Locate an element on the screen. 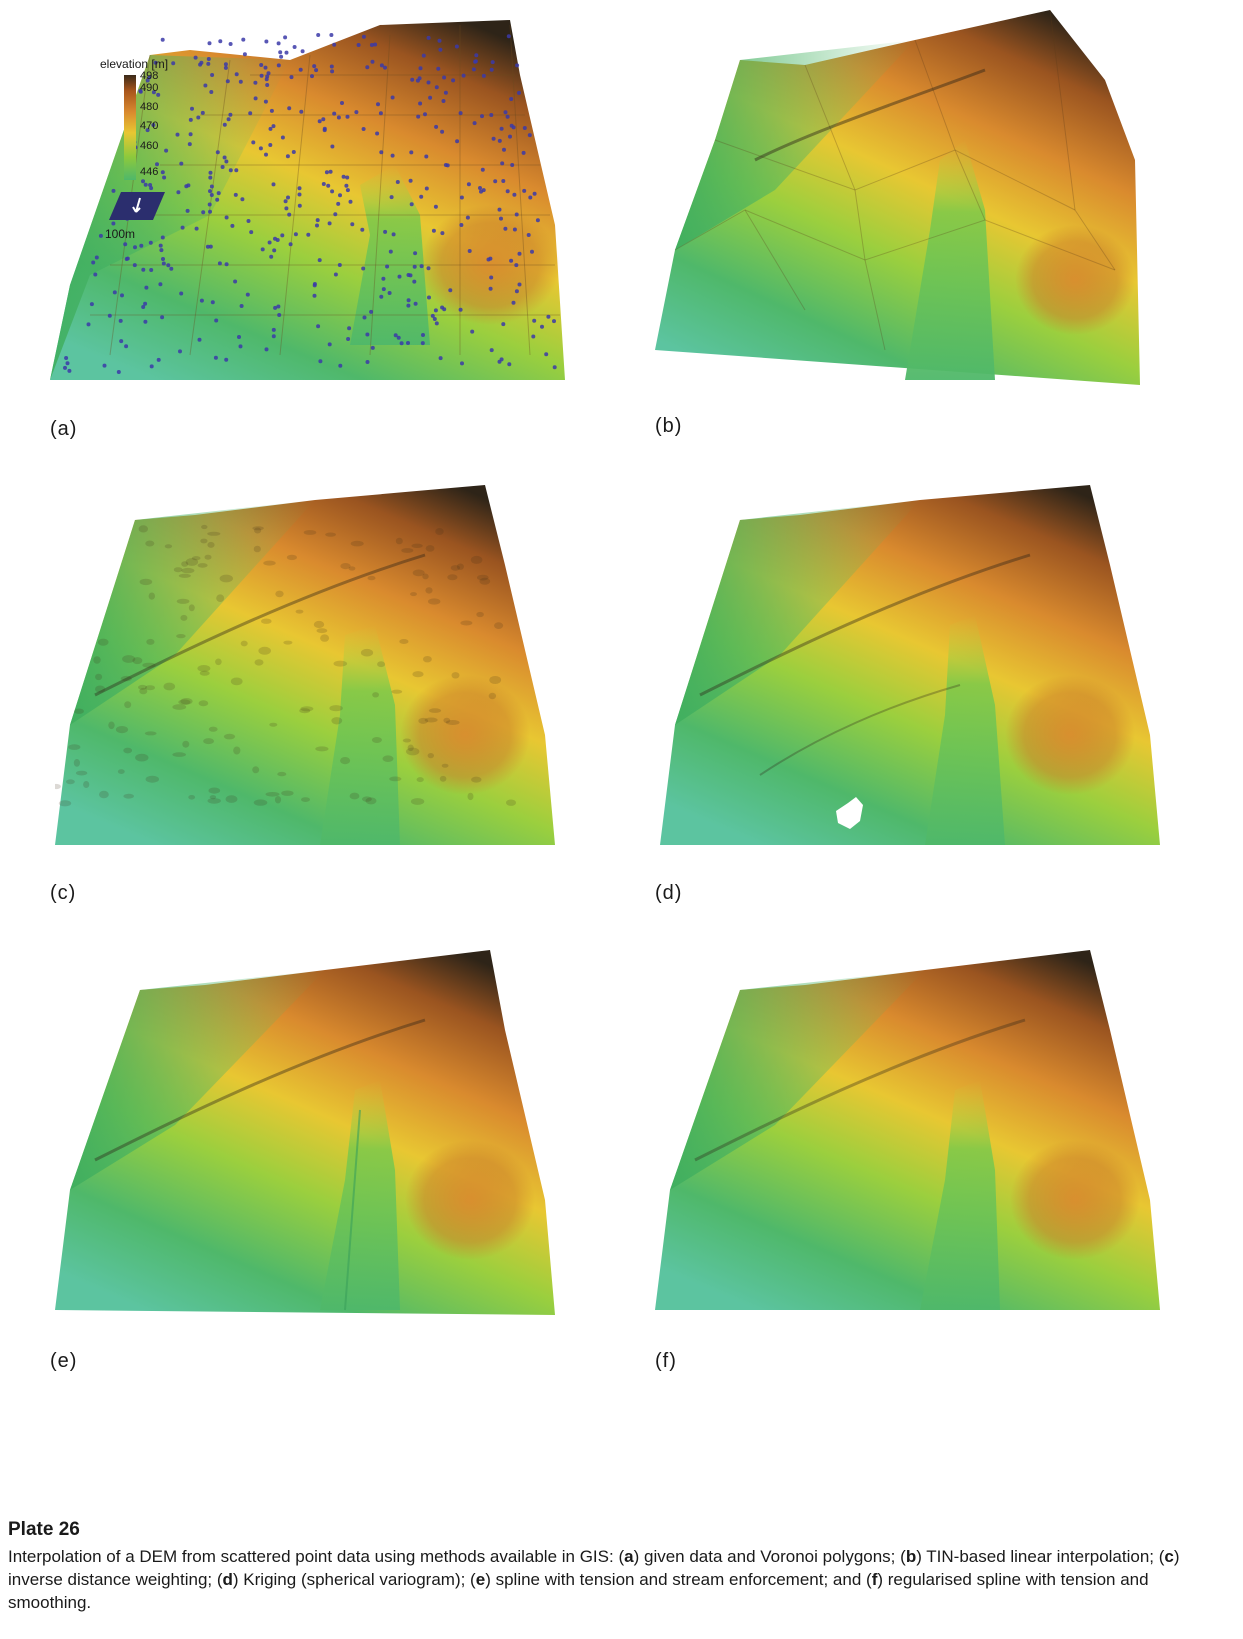  panel-label-a: (a) is located at coordinates (64, 429).